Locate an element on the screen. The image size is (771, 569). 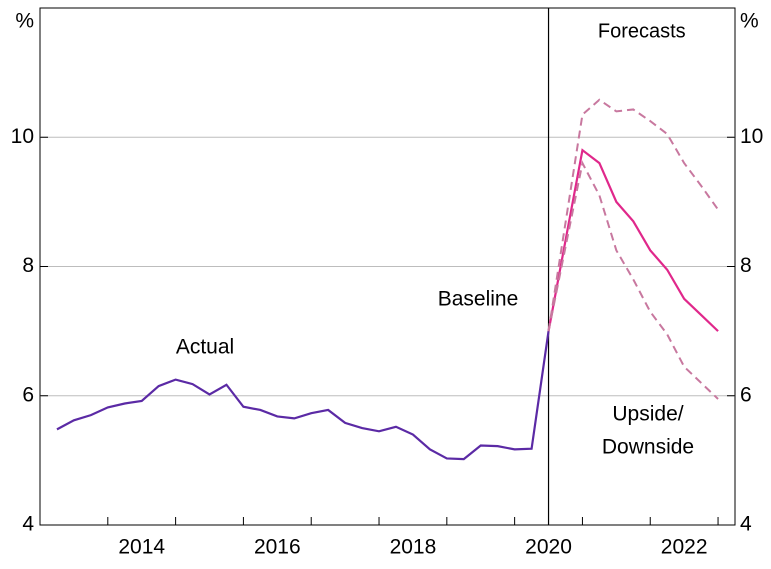
x-tick-label: 2020 is located at coordinates (548, 547).